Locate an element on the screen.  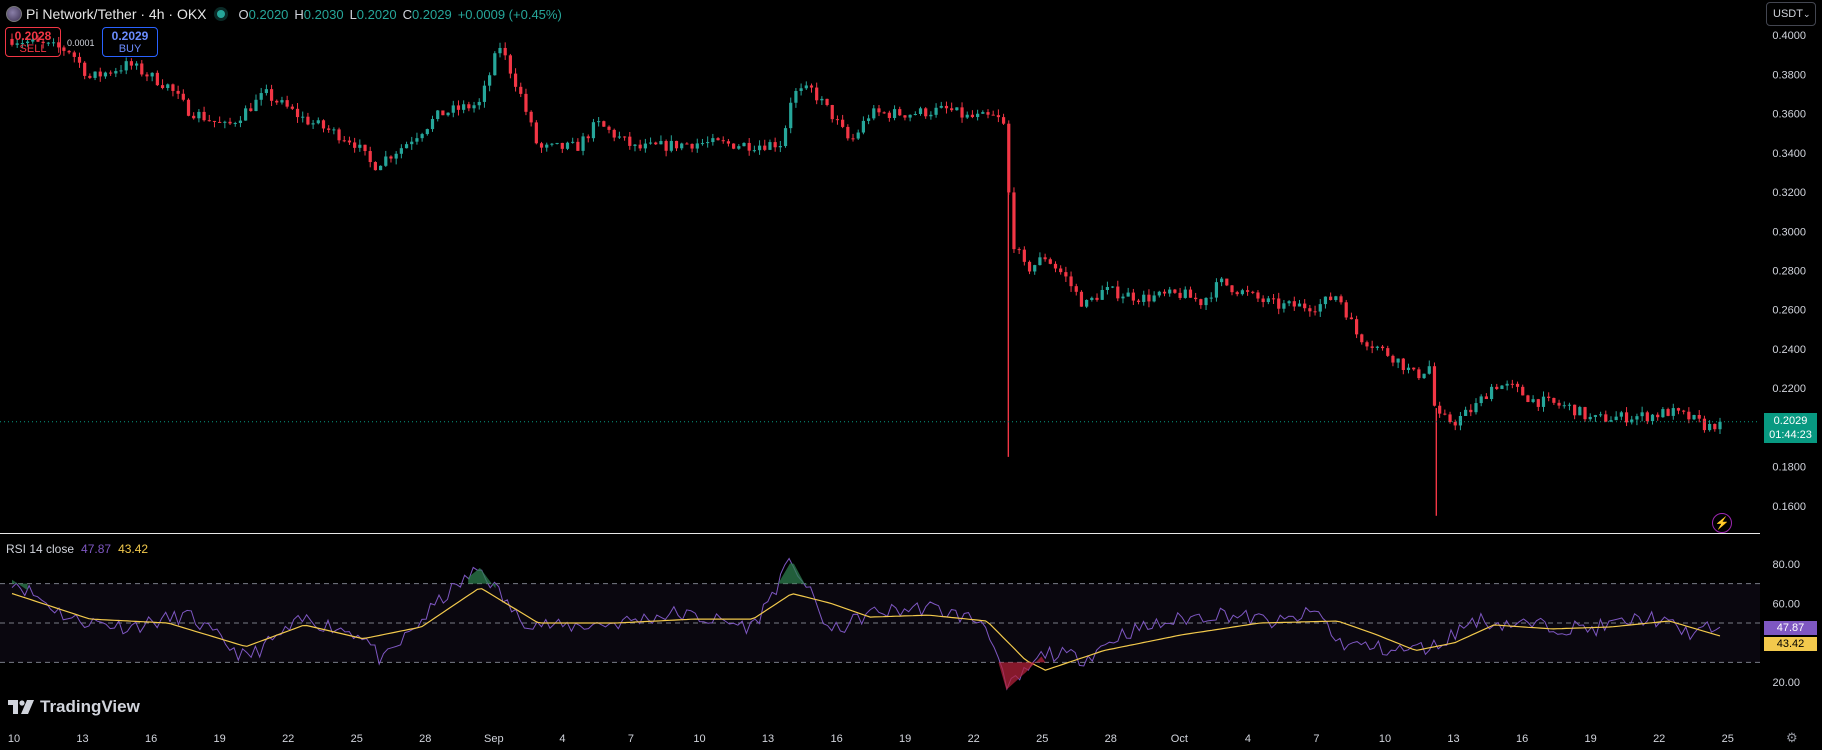
spread-value: 0.0001 is located at coordinates (81, 43).